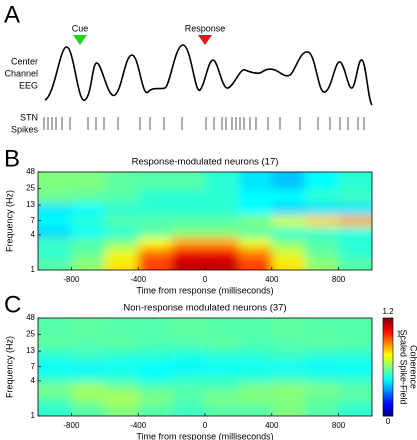 Image resolution: width=417 pixels, height=440 pixels. What do you see at coordinates (204, 308) in the screenshot?
I see `chart-title: Non-response modulated neurons (37)` at bounding box center [204, 308].